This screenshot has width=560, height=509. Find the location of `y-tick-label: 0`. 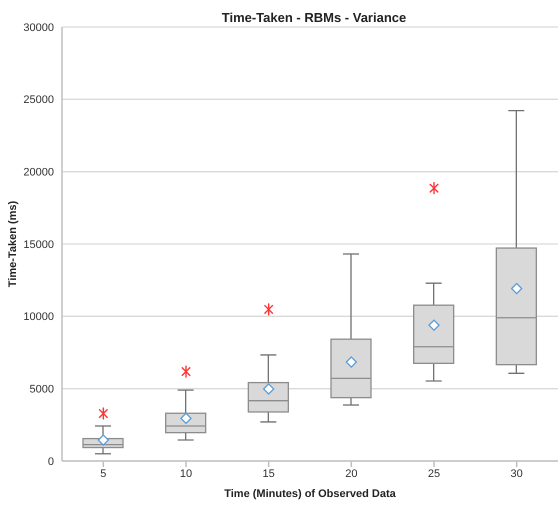

y-tick-label: 0 is located at coordinates (51, 462).